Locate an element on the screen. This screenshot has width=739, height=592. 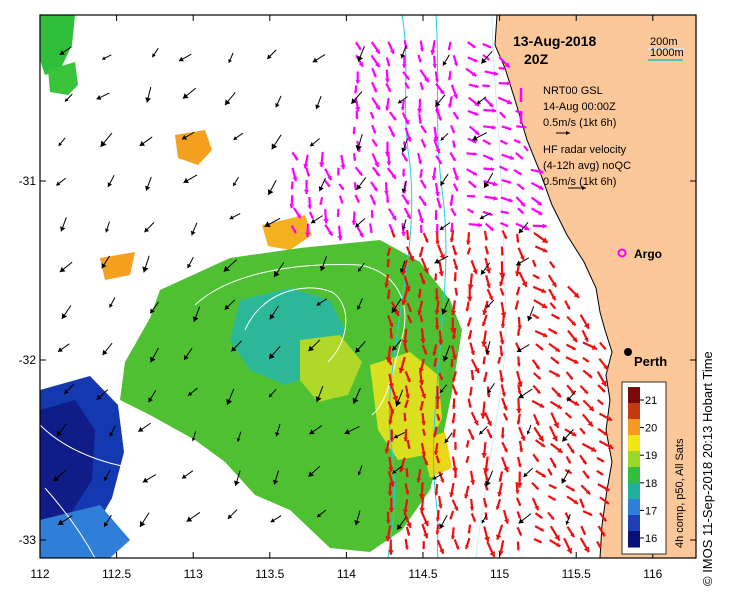
glider-legend-line3: 0.5m/s (1kt 6h) is located at coordinates (579, 123).